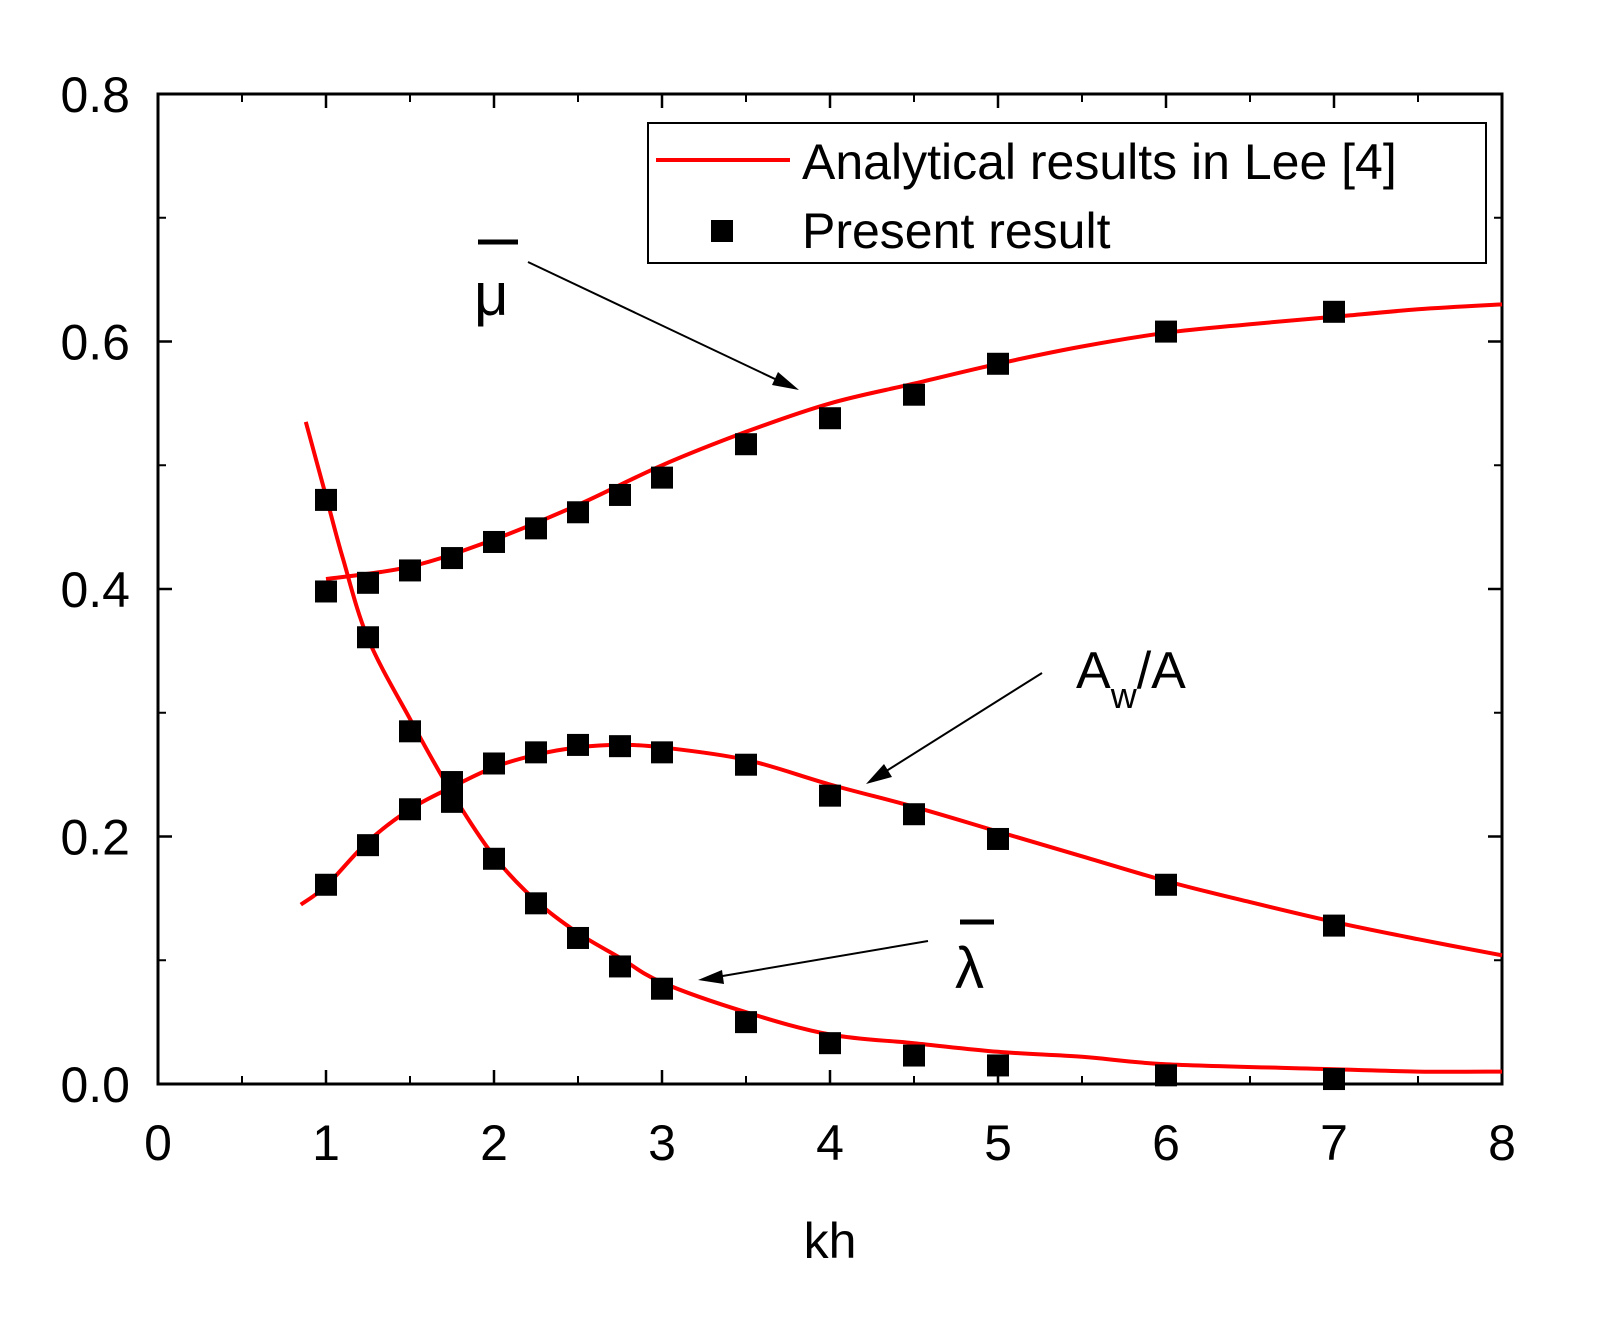 The image size is (1598, 1325). Describe the element at coordinates (785, 381) in the screenshot. I see `mu-arrow-head` at that location.